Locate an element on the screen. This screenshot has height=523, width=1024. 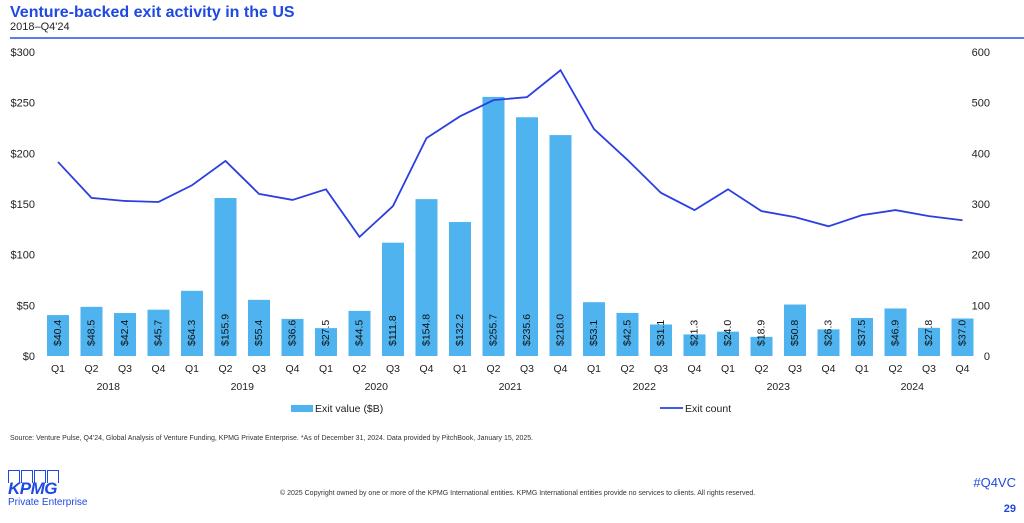
year-label: 2022 is located at coordinates (645, 387).